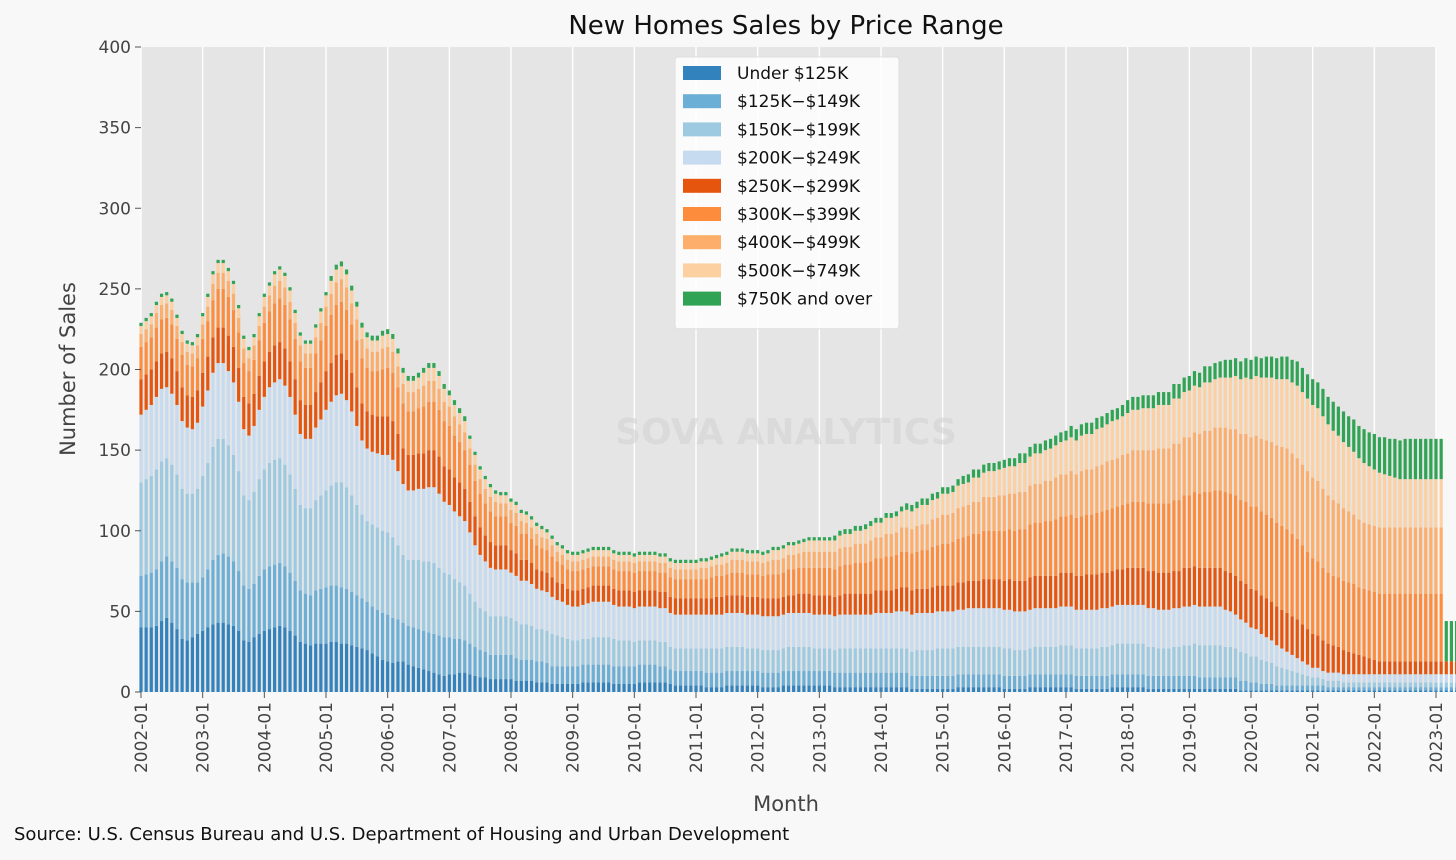  I want to click on x-tick-label: 2018-01, so click(1129, 737).